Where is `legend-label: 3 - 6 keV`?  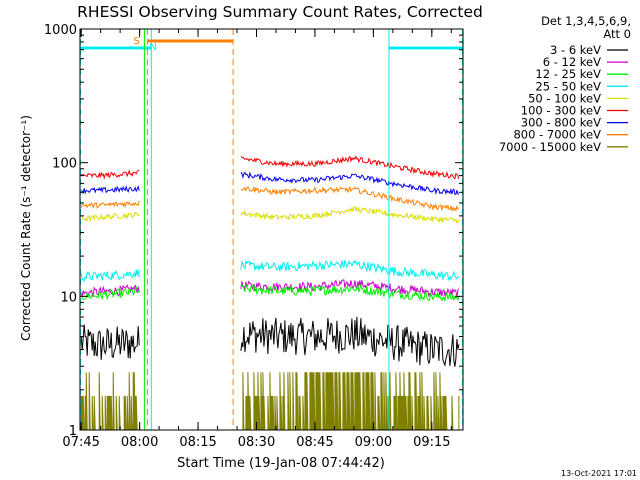
legend-label: 3 - 6 keV is located at coordinates (575, 50).